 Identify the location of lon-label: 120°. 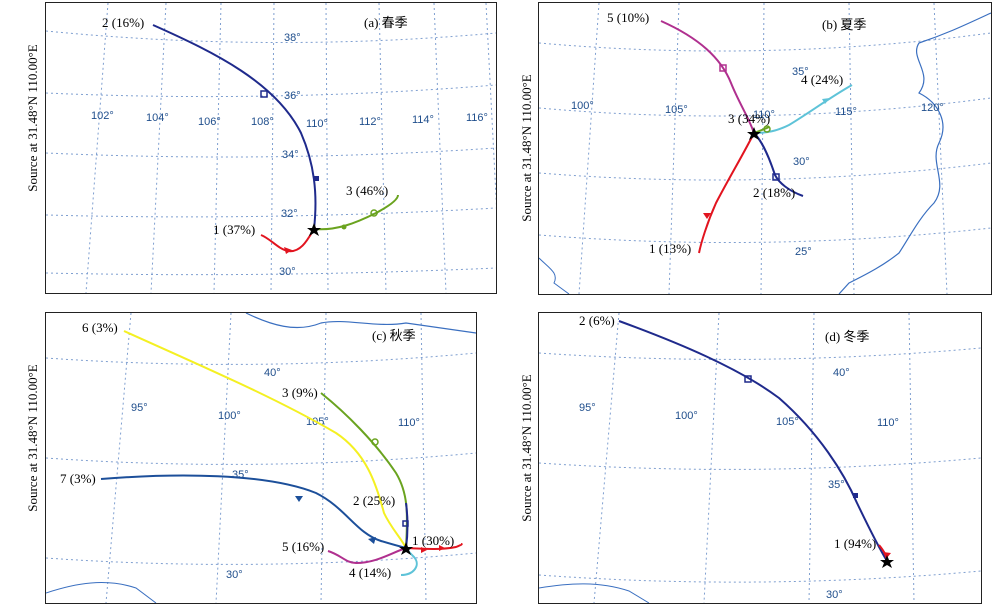
(932, 108).